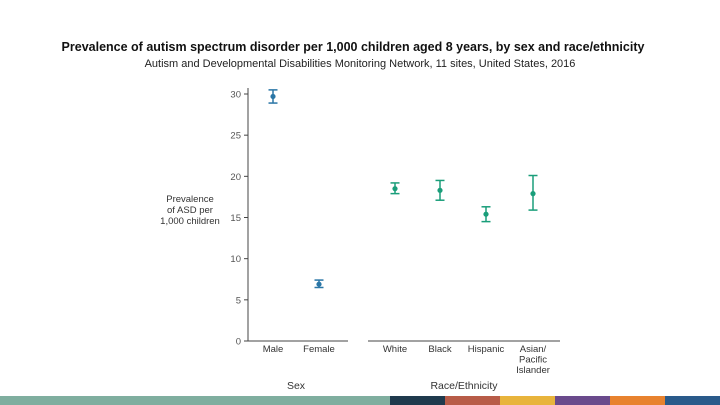 The height and width of the screenshot is (405, 720). Describe the element at coordinates (533, 360) in the screenshot. I see `x-category-label: Asian/Pacific Islander` at that location.